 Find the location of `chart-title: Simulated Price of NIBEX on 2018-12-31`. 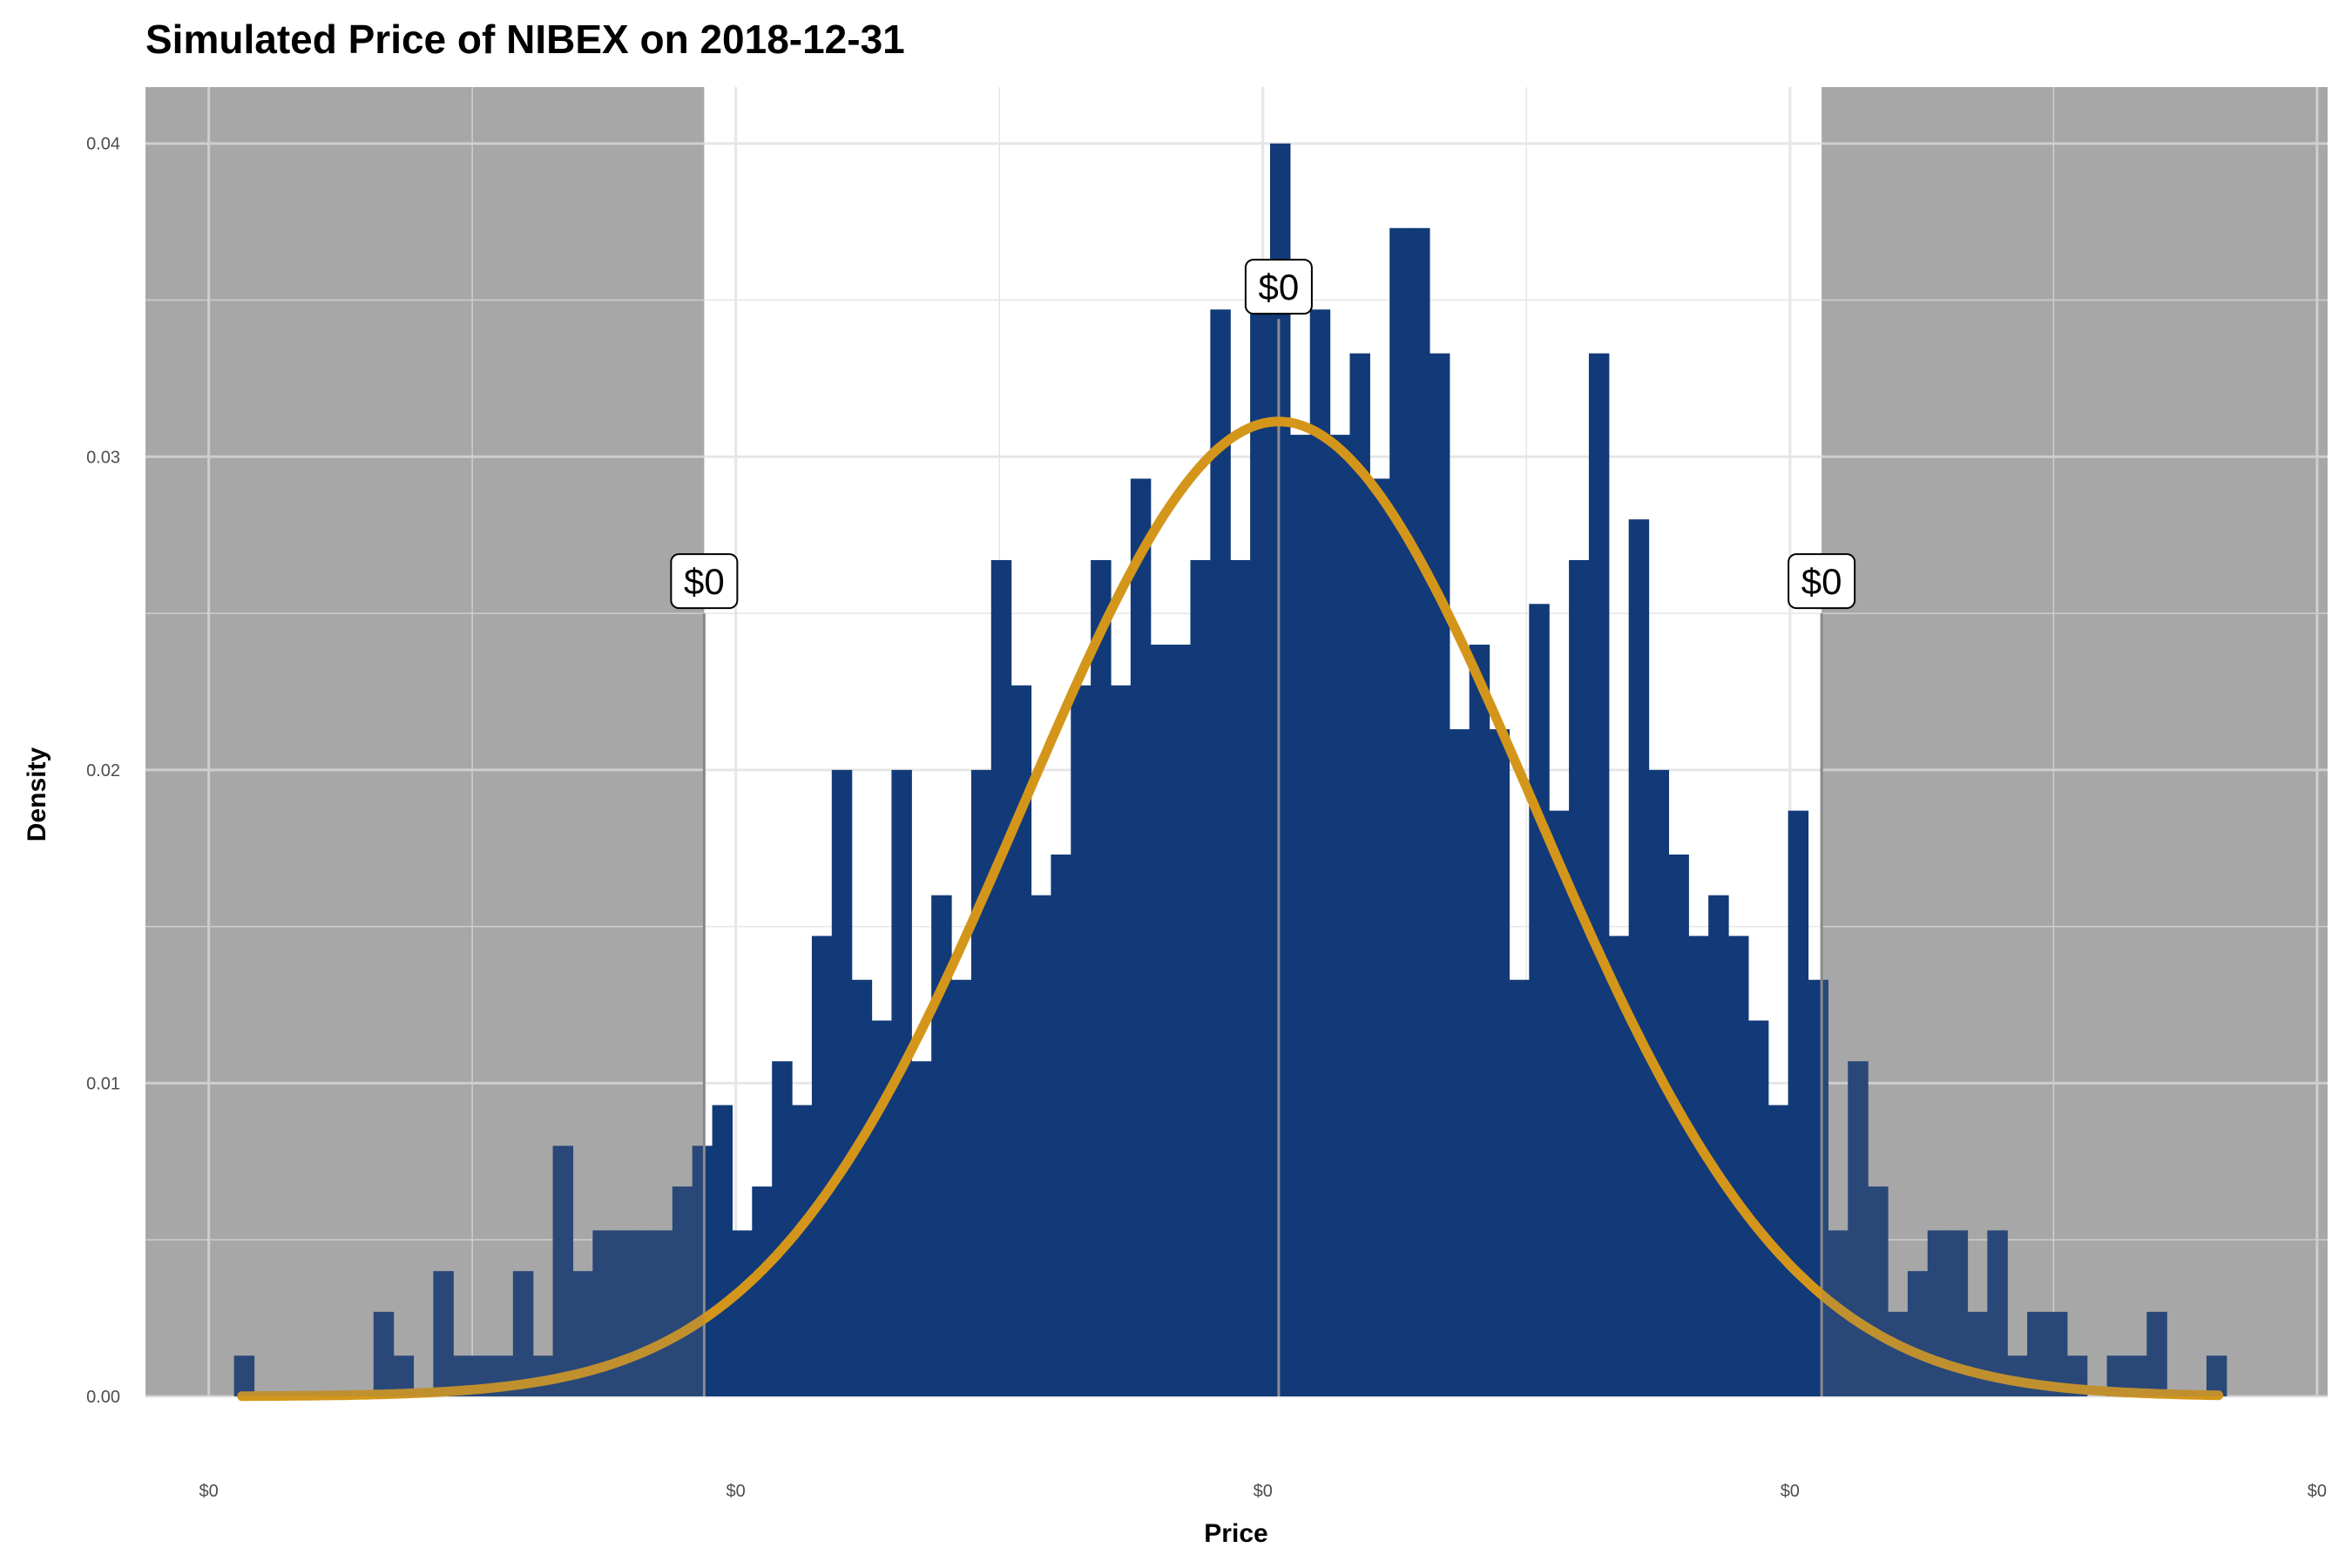

chart-title: Simulated Price of NIBEX on 2018-12-31 is located at coordinates (525, 40).